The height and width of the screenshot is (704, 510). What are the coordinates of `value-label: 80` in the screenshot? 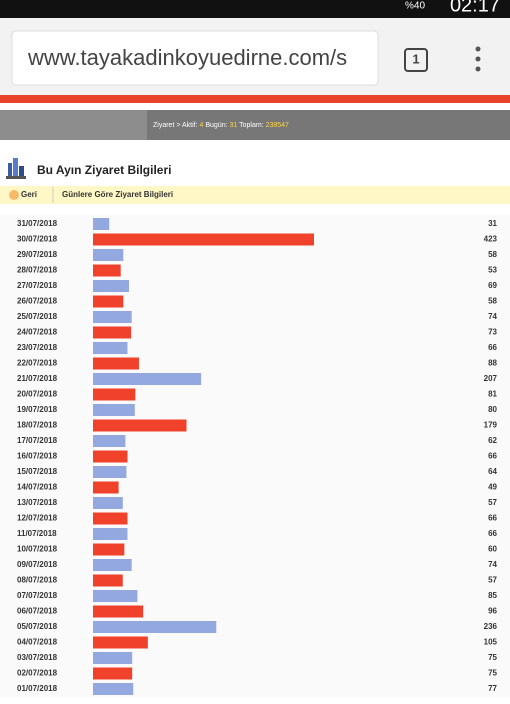 It's located at (492, 409).